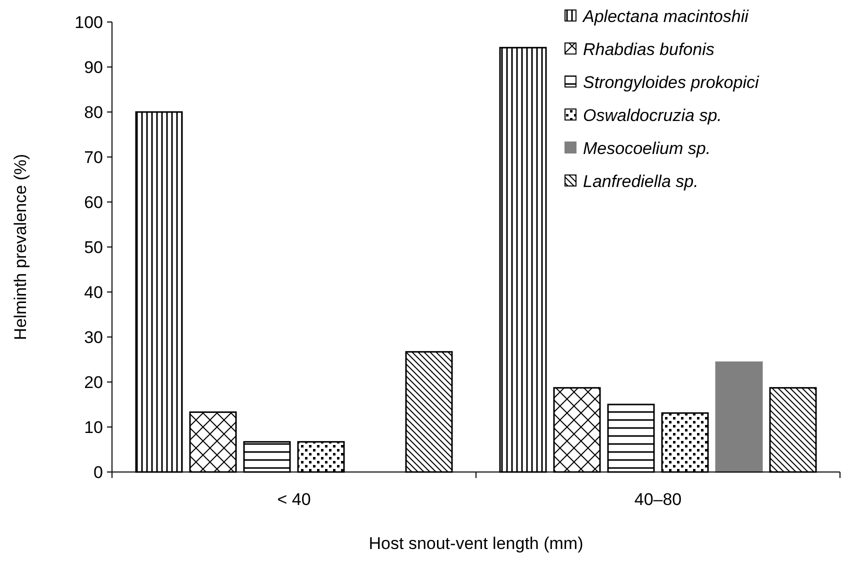 This screenshot has width=866, height=569. Describe the element at coordinates (476, 543) in the screenshot. I see `x-axis-title: Host snout-vent length (mm)` at that location.